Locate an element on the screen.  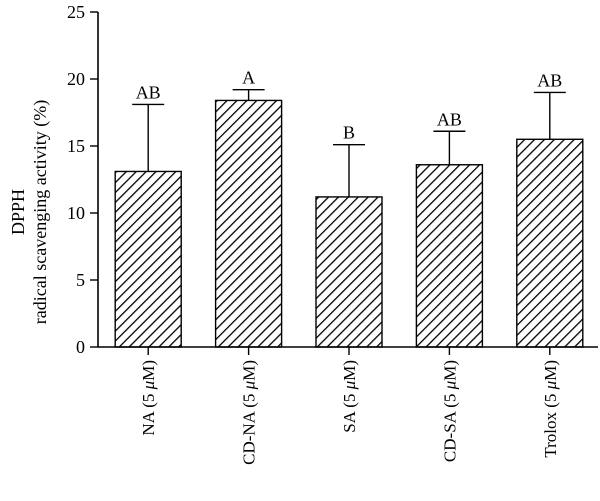
x-tick-label: CD-NA (5 μM) is located at coordinates (249, 412).